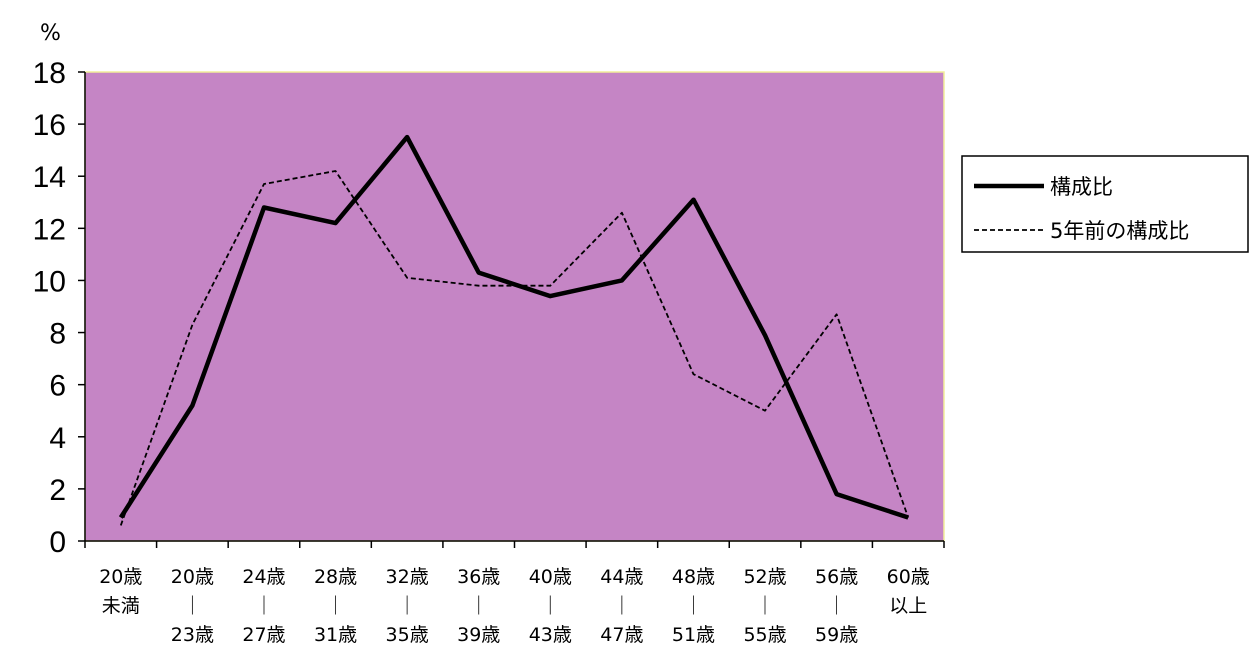 This screenshot has height=651, width=1250. Describe the element at coordinates (550, 606) in the screenshot. I see `x-tick-label: 40歳｜ 43歳` at that location.